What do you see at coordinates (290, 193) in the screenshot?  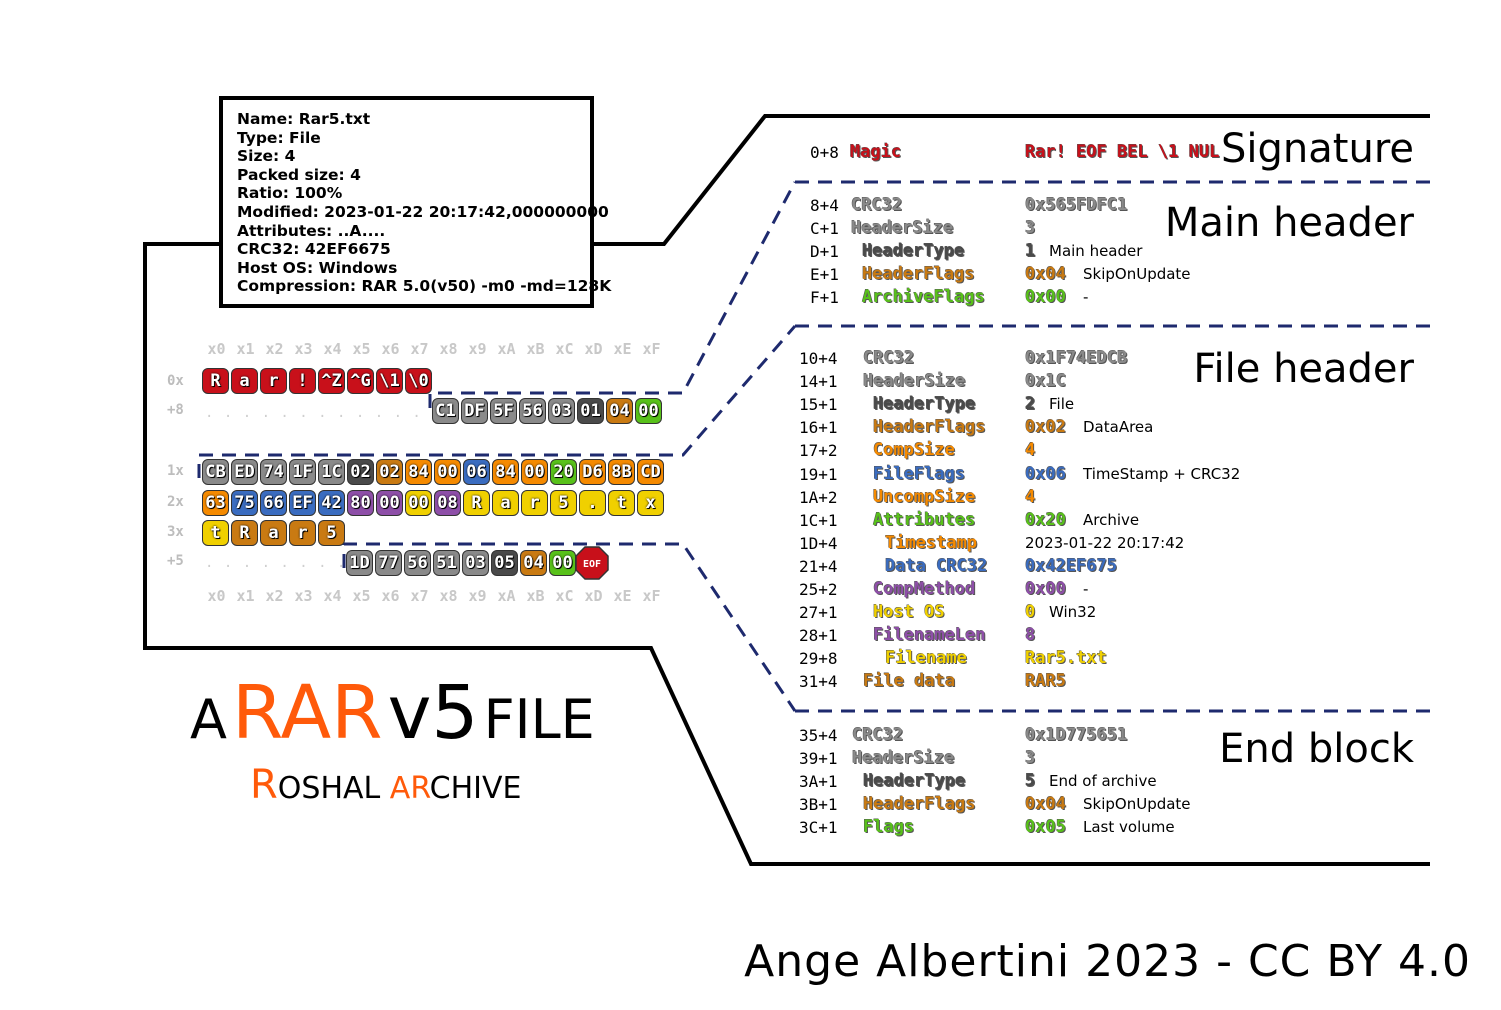 I see `info-line: Ratio: 100%` at bounding box center [290, 193].